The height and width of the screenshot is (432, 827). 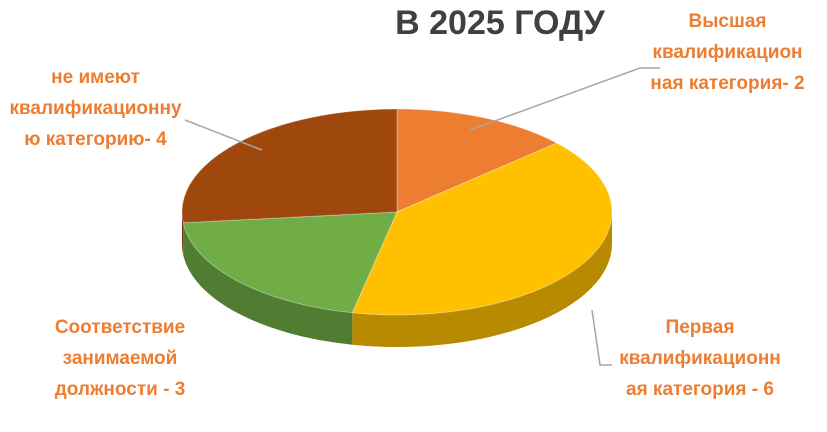 I want to click on data-label: Соответствие занимаемой должности - 3, so click(x=120, y=358).